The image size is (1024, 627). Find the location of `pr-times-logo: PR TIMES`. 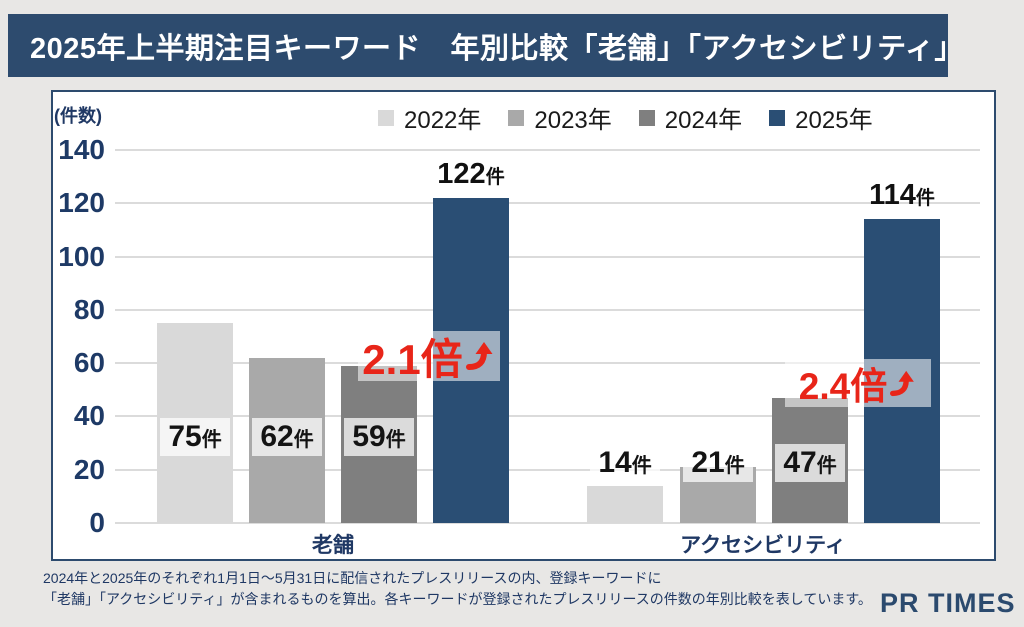

pr-times-logo: PR TIMES is located at coordinates (948, 603).